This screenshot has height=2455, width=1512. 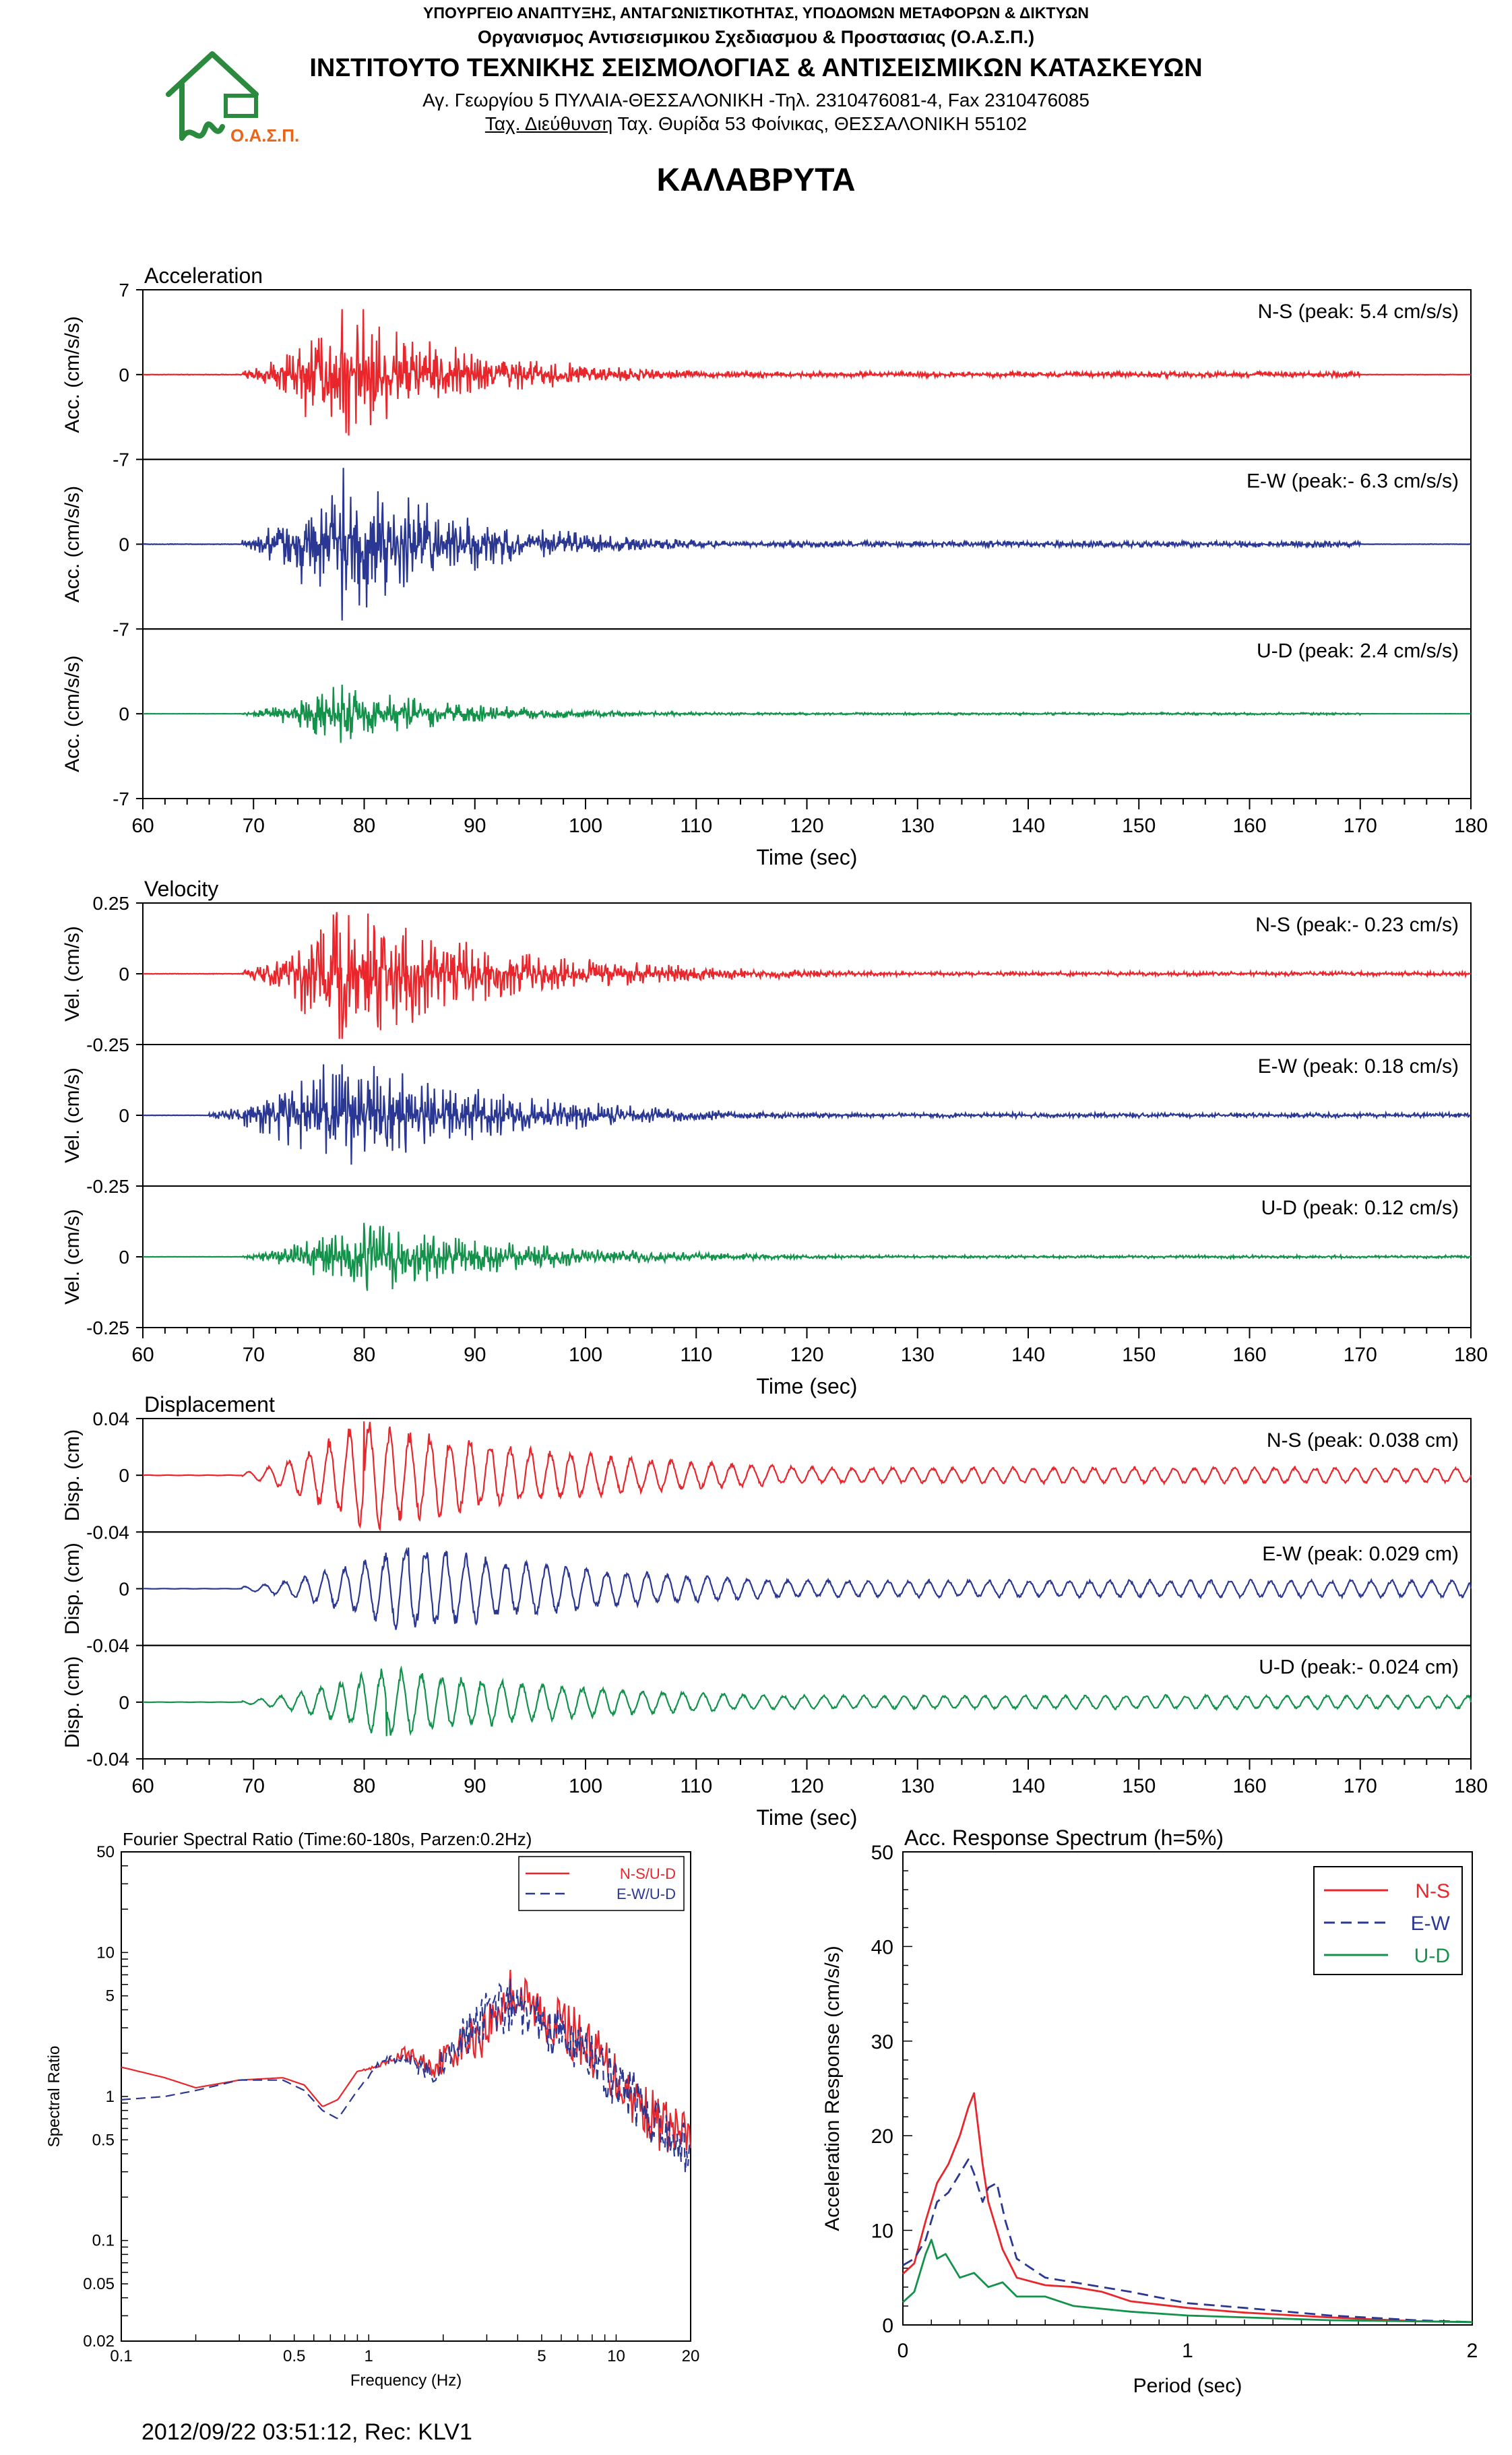 I want to click on y-tick-label: 0.04, so click(x=112, y=1418).